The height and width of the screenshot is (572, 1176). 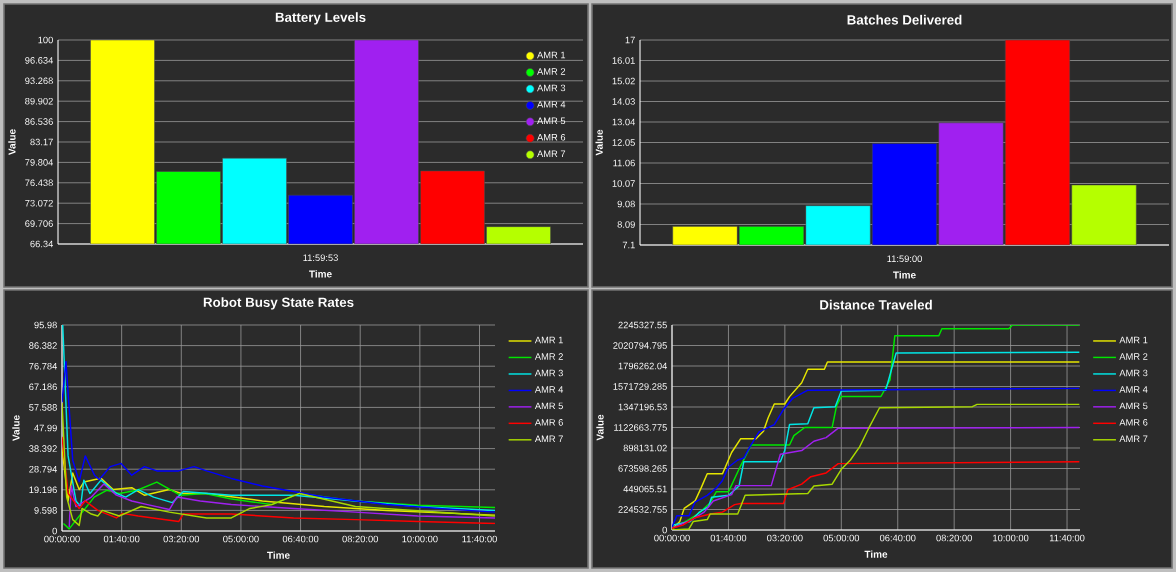 What do you see at coordinates (320, 257) in the screenshot?
I see `x-tick-label: 11:59:53` at bounding box center [320, 257].